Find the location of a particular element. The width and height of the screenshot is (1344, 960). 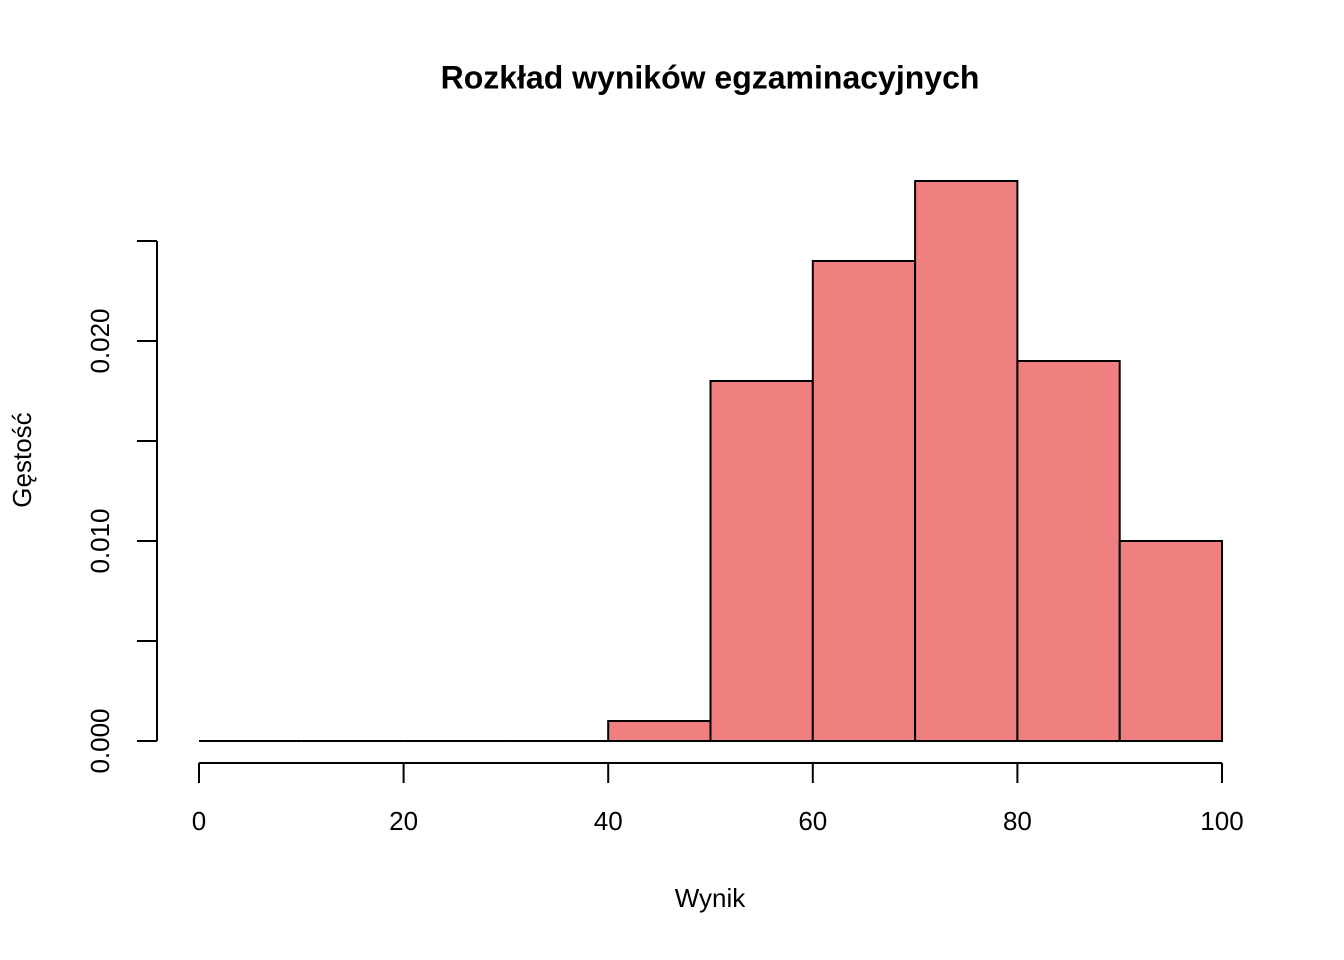

y-tick-label: 0.020 is located at coordinates (100, 340).